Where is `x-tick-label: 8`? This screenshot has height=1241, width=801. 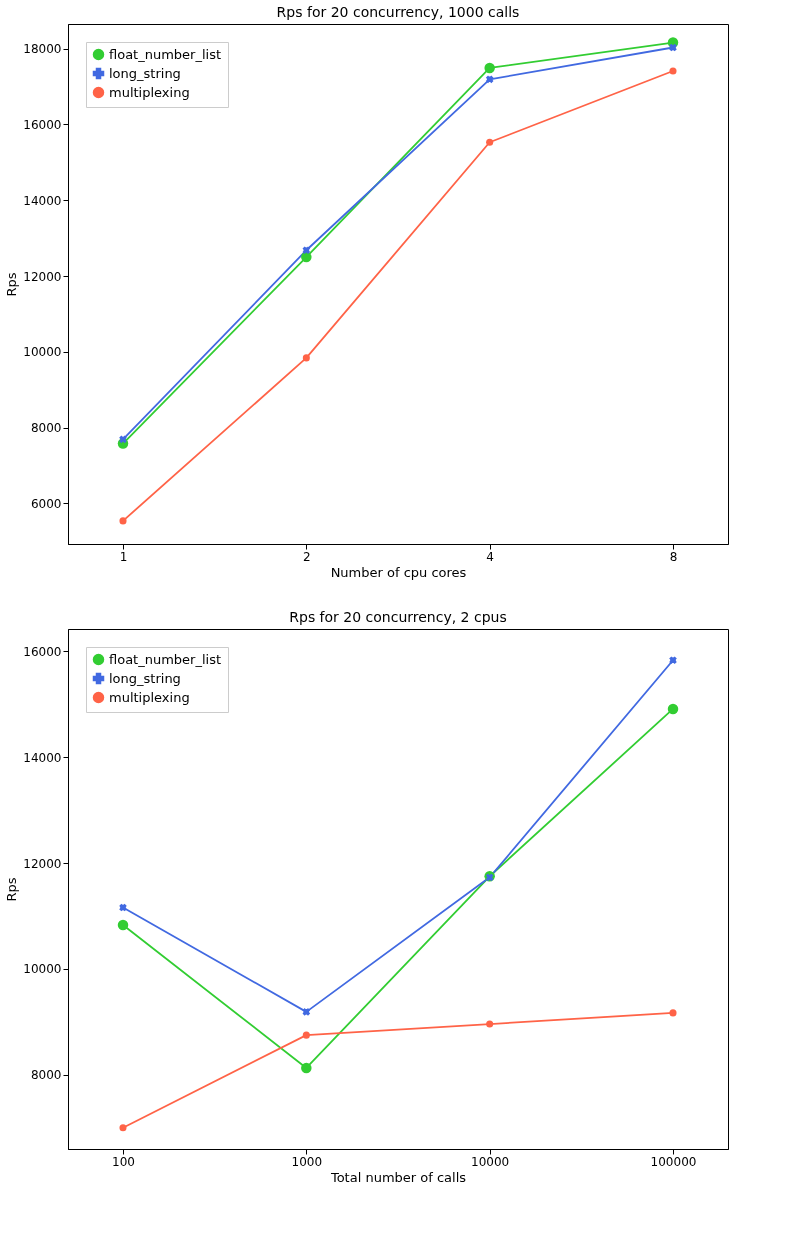
x-tick-label: 8 is located at coordinates (673, 556).